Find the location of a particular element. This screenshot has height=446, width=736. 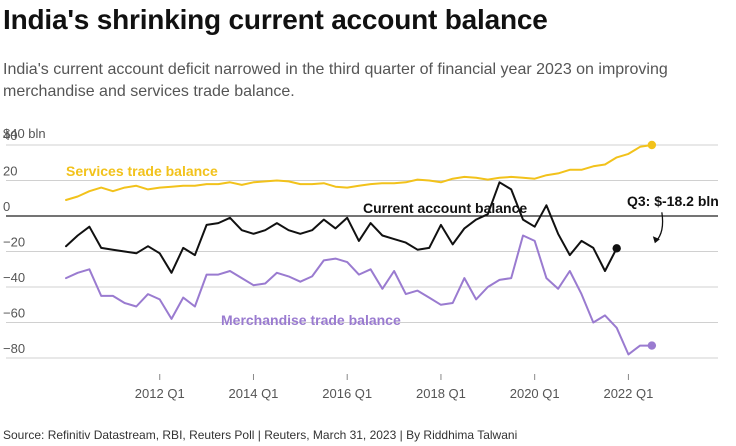

series-label-current-account: Current account balance is located at coordinates (445, 208).